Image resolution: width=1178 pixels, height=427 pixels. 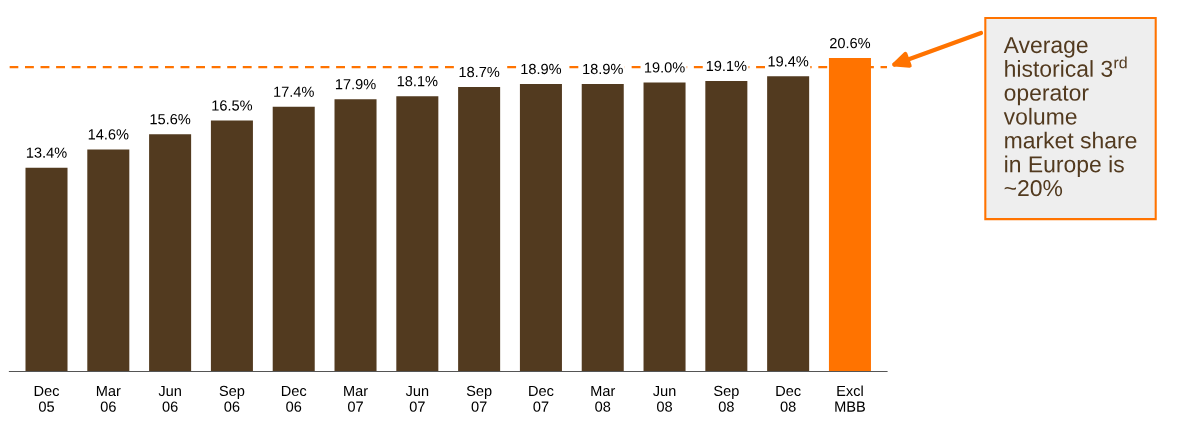 I want to click on x-tick-label: Mar 06, so click(x=108, y=398).